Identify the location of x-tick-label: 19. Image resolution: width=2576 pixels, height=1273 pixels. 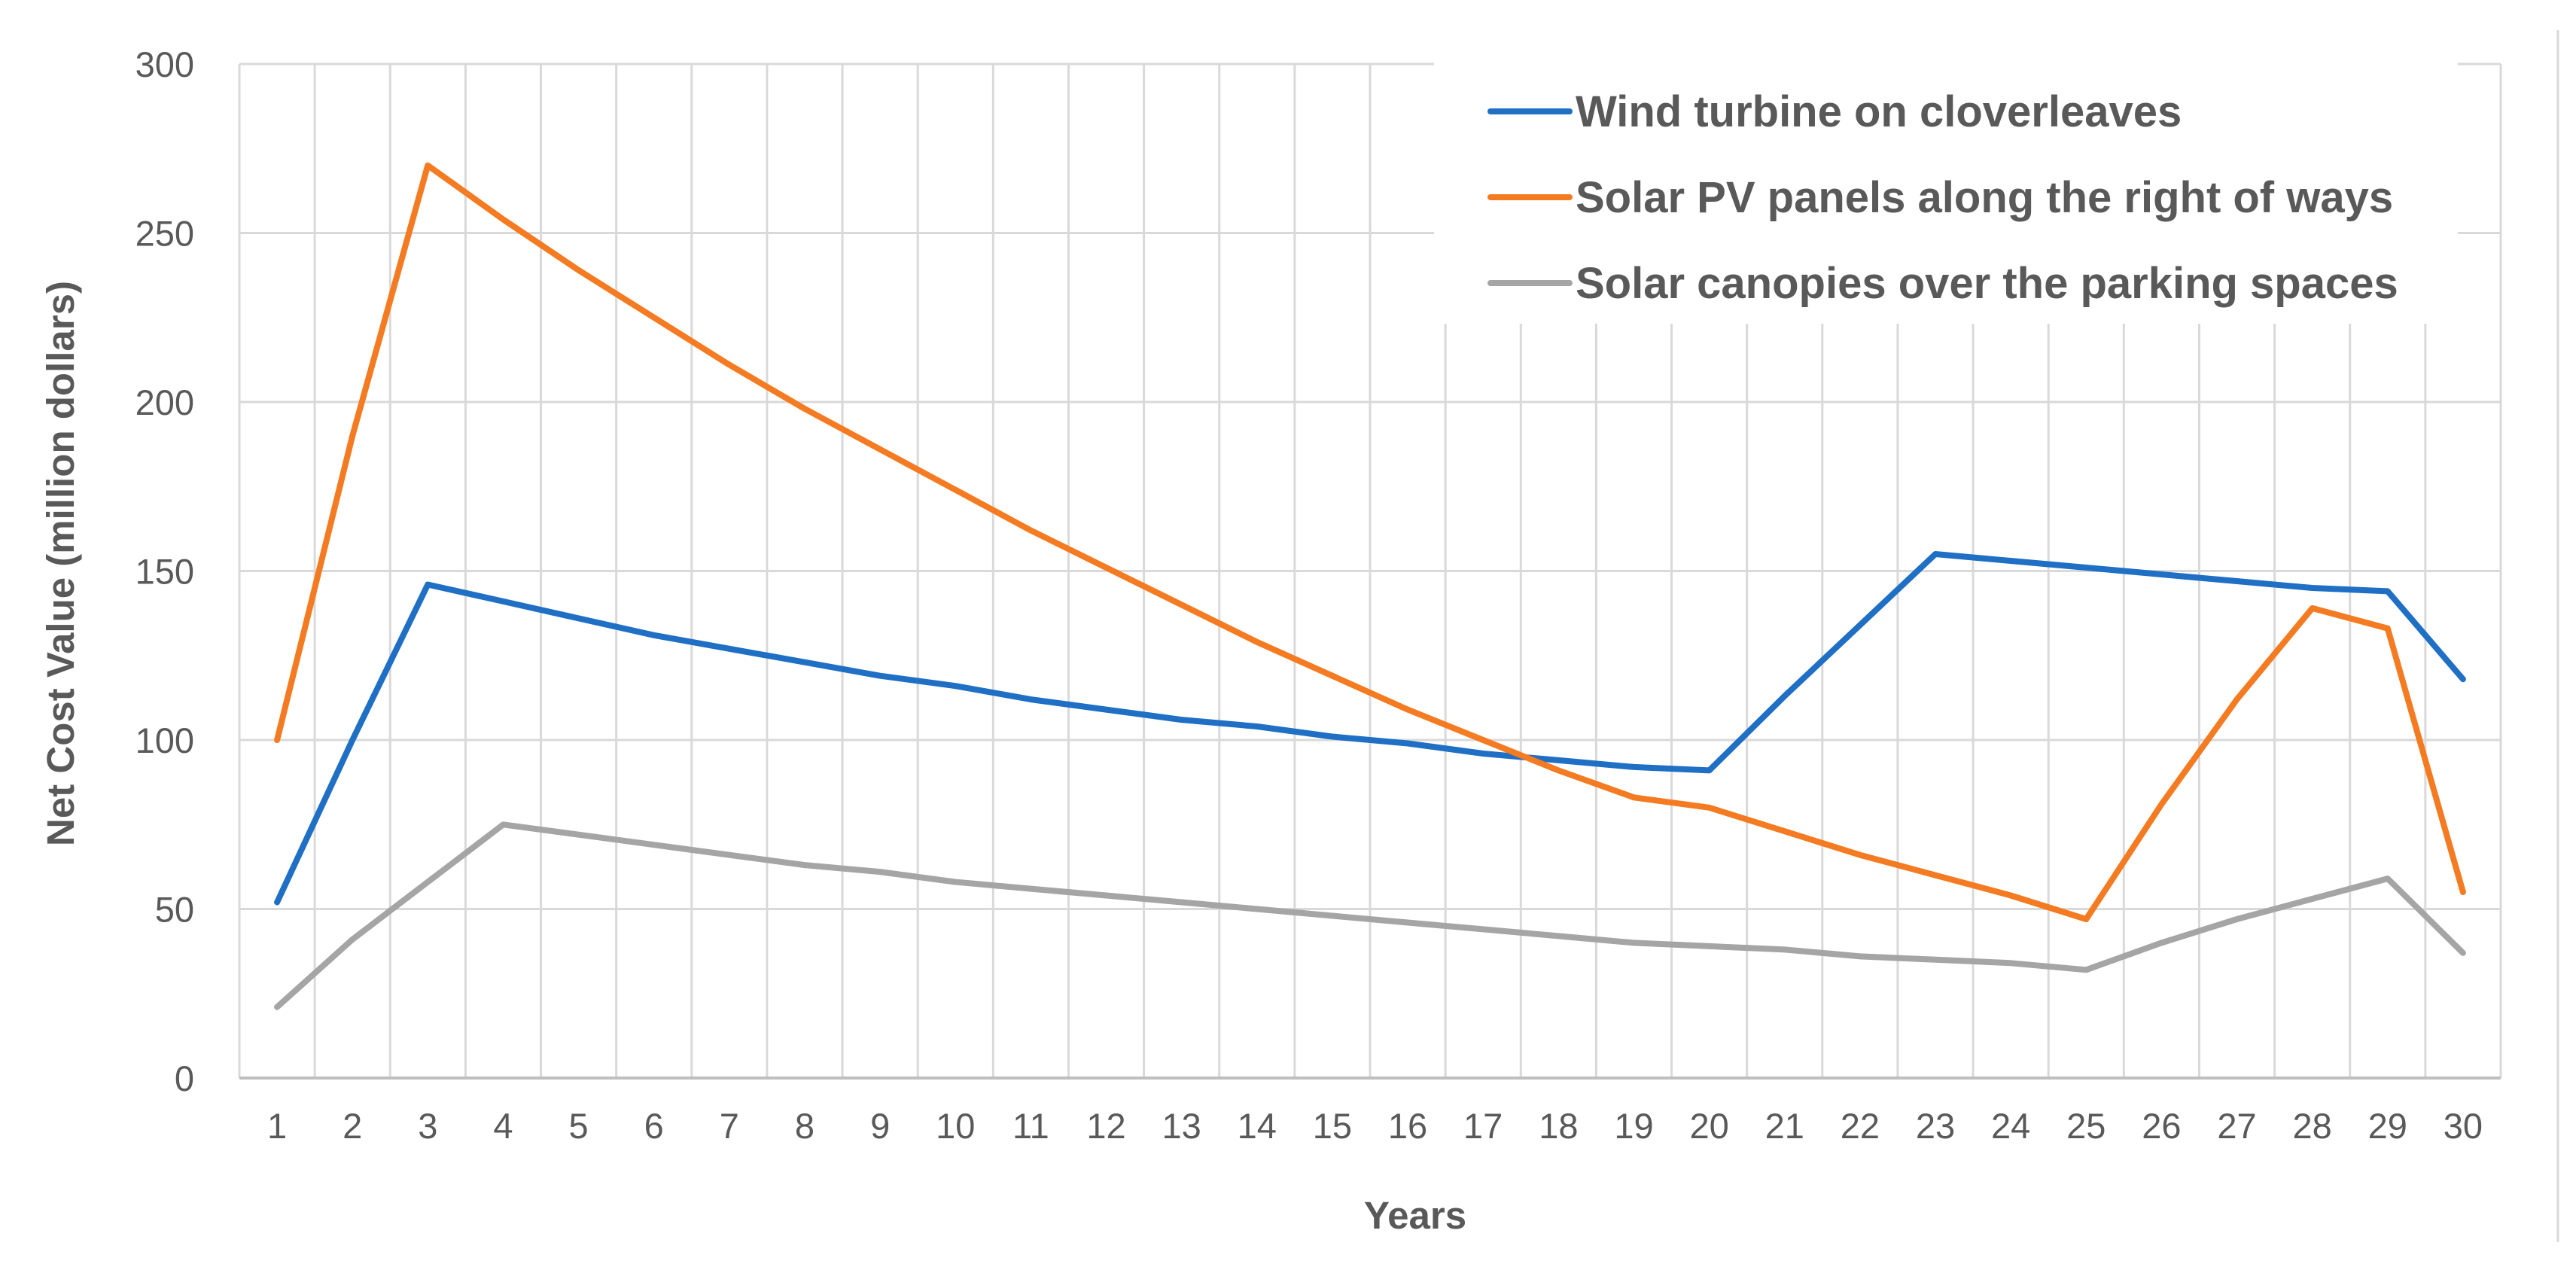
(1634, 1126).